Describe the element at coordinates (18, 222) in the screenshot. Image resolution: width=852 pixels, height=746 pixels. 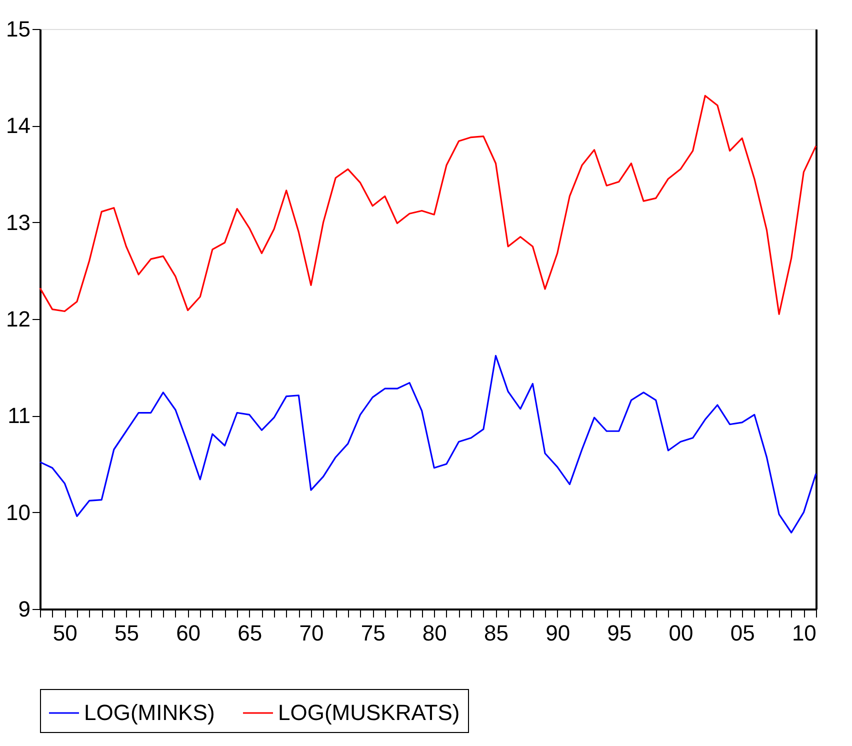
I see `y-tick-label: 13` at that location.